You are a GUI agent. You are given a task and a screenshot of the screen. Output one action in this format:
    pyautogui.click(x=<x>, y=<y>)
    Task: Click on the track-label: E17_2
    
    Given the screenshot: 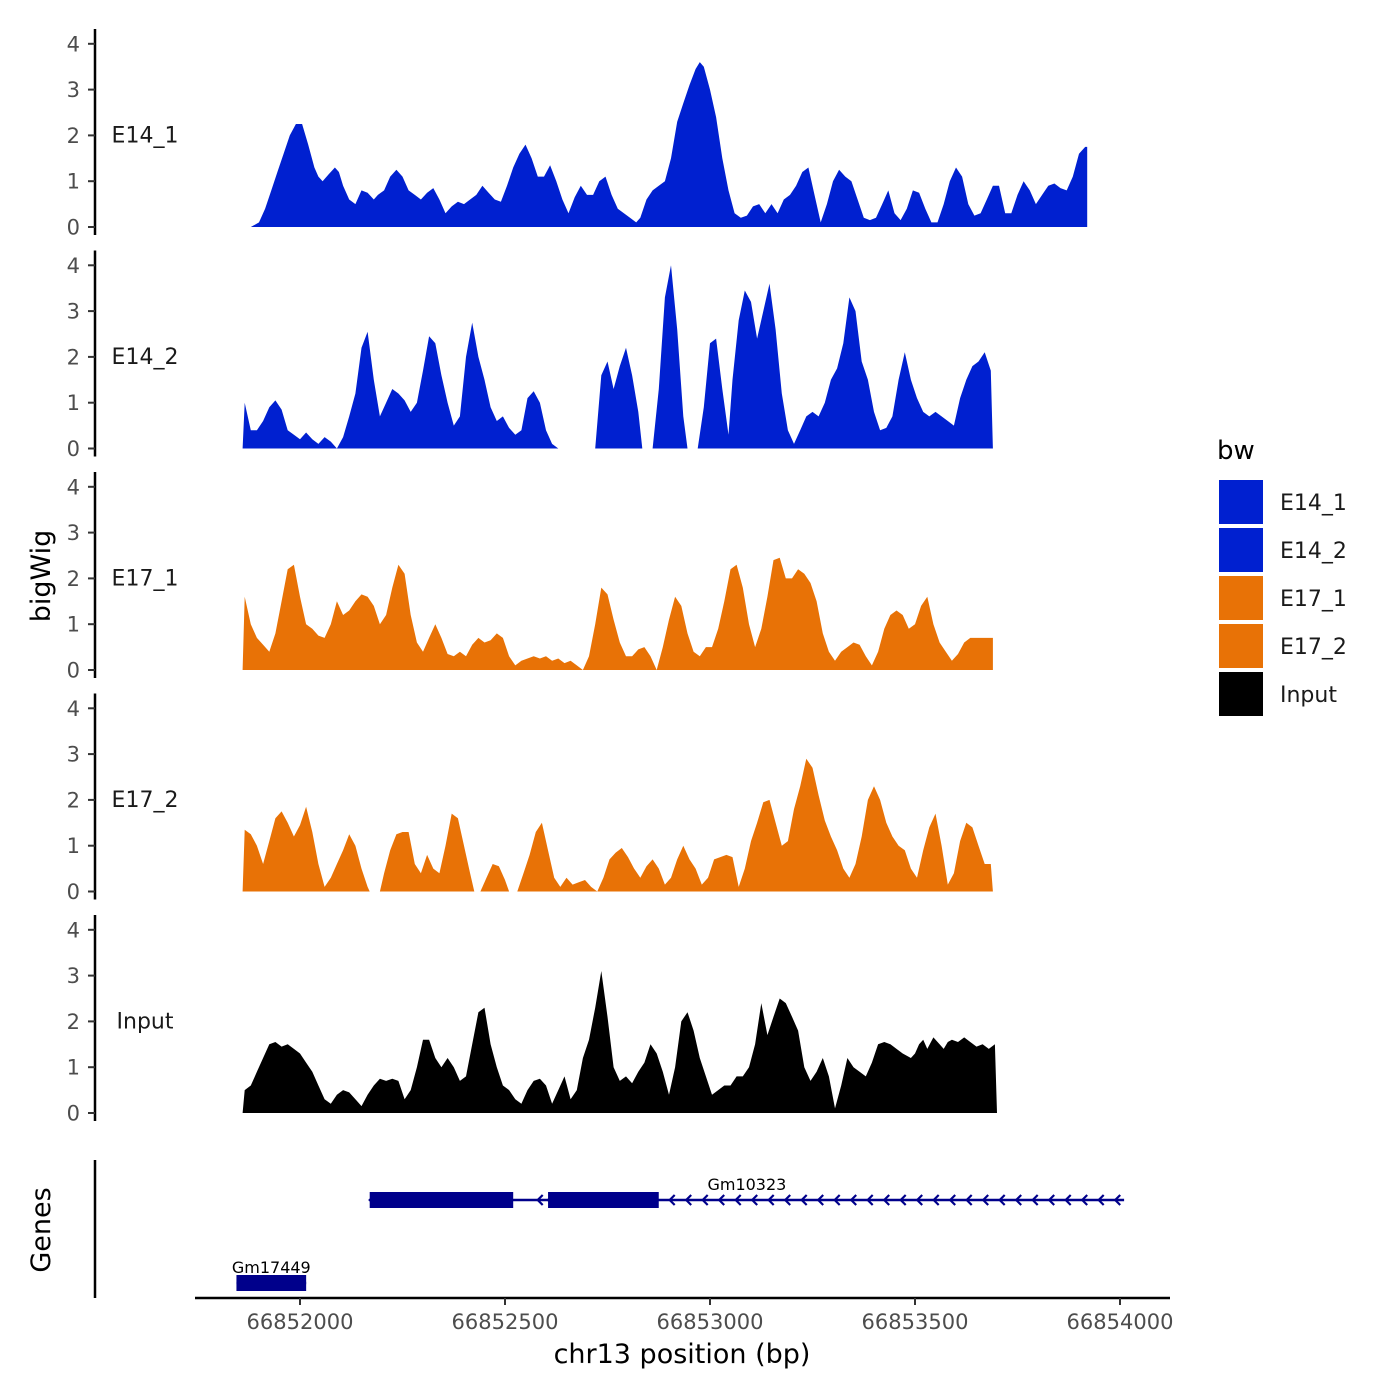 What is the action you would take?
    pyautogui.click(x=145, y=800)
    